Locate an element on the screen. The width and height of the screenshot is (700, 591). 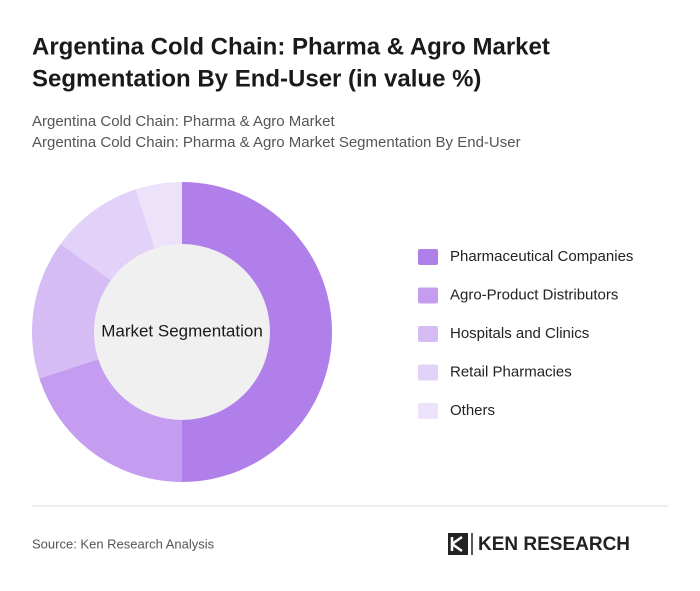
center-label: Market Segmentation is located at coordinates (182, 330).